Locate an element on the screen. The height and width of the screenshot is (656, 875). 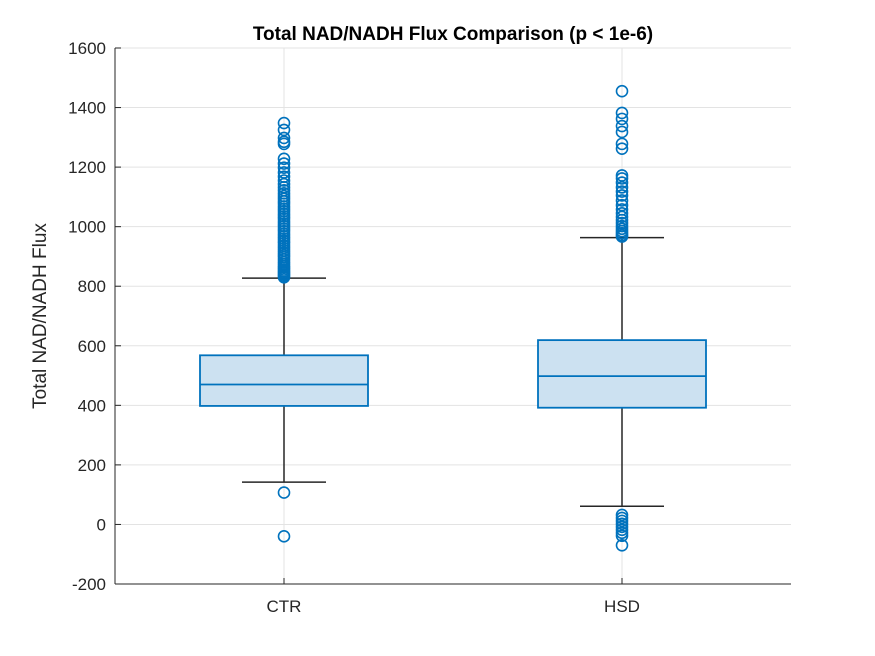
y-tick-label: 1000 is located at coordinates (87, 227).